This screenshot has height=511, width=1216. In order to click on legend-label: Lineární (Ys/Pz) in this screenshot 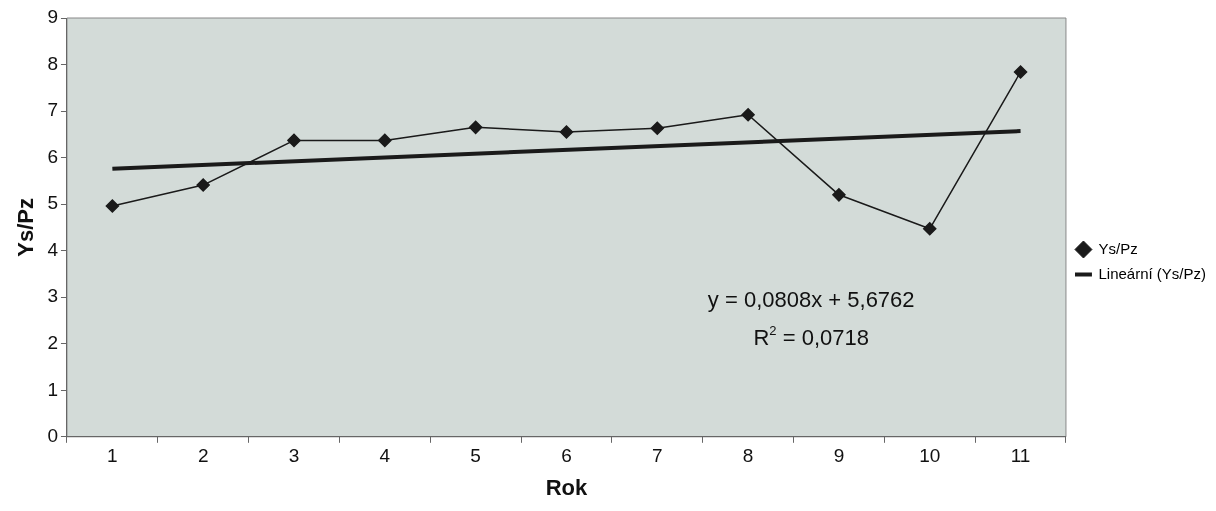, I will do `click(1152, 273)`.